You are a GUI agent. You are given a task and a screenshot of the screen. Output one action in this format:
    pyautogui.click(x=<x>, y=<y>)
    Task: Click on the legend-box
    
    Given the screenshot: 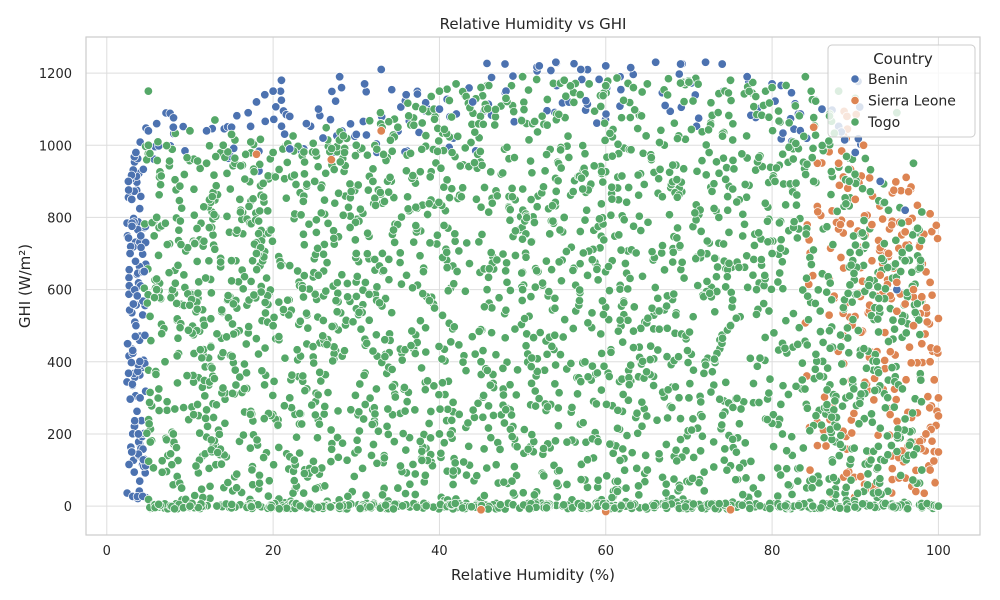 What is the action you would take?
    pyautogui.click(x=901, y=91)
    